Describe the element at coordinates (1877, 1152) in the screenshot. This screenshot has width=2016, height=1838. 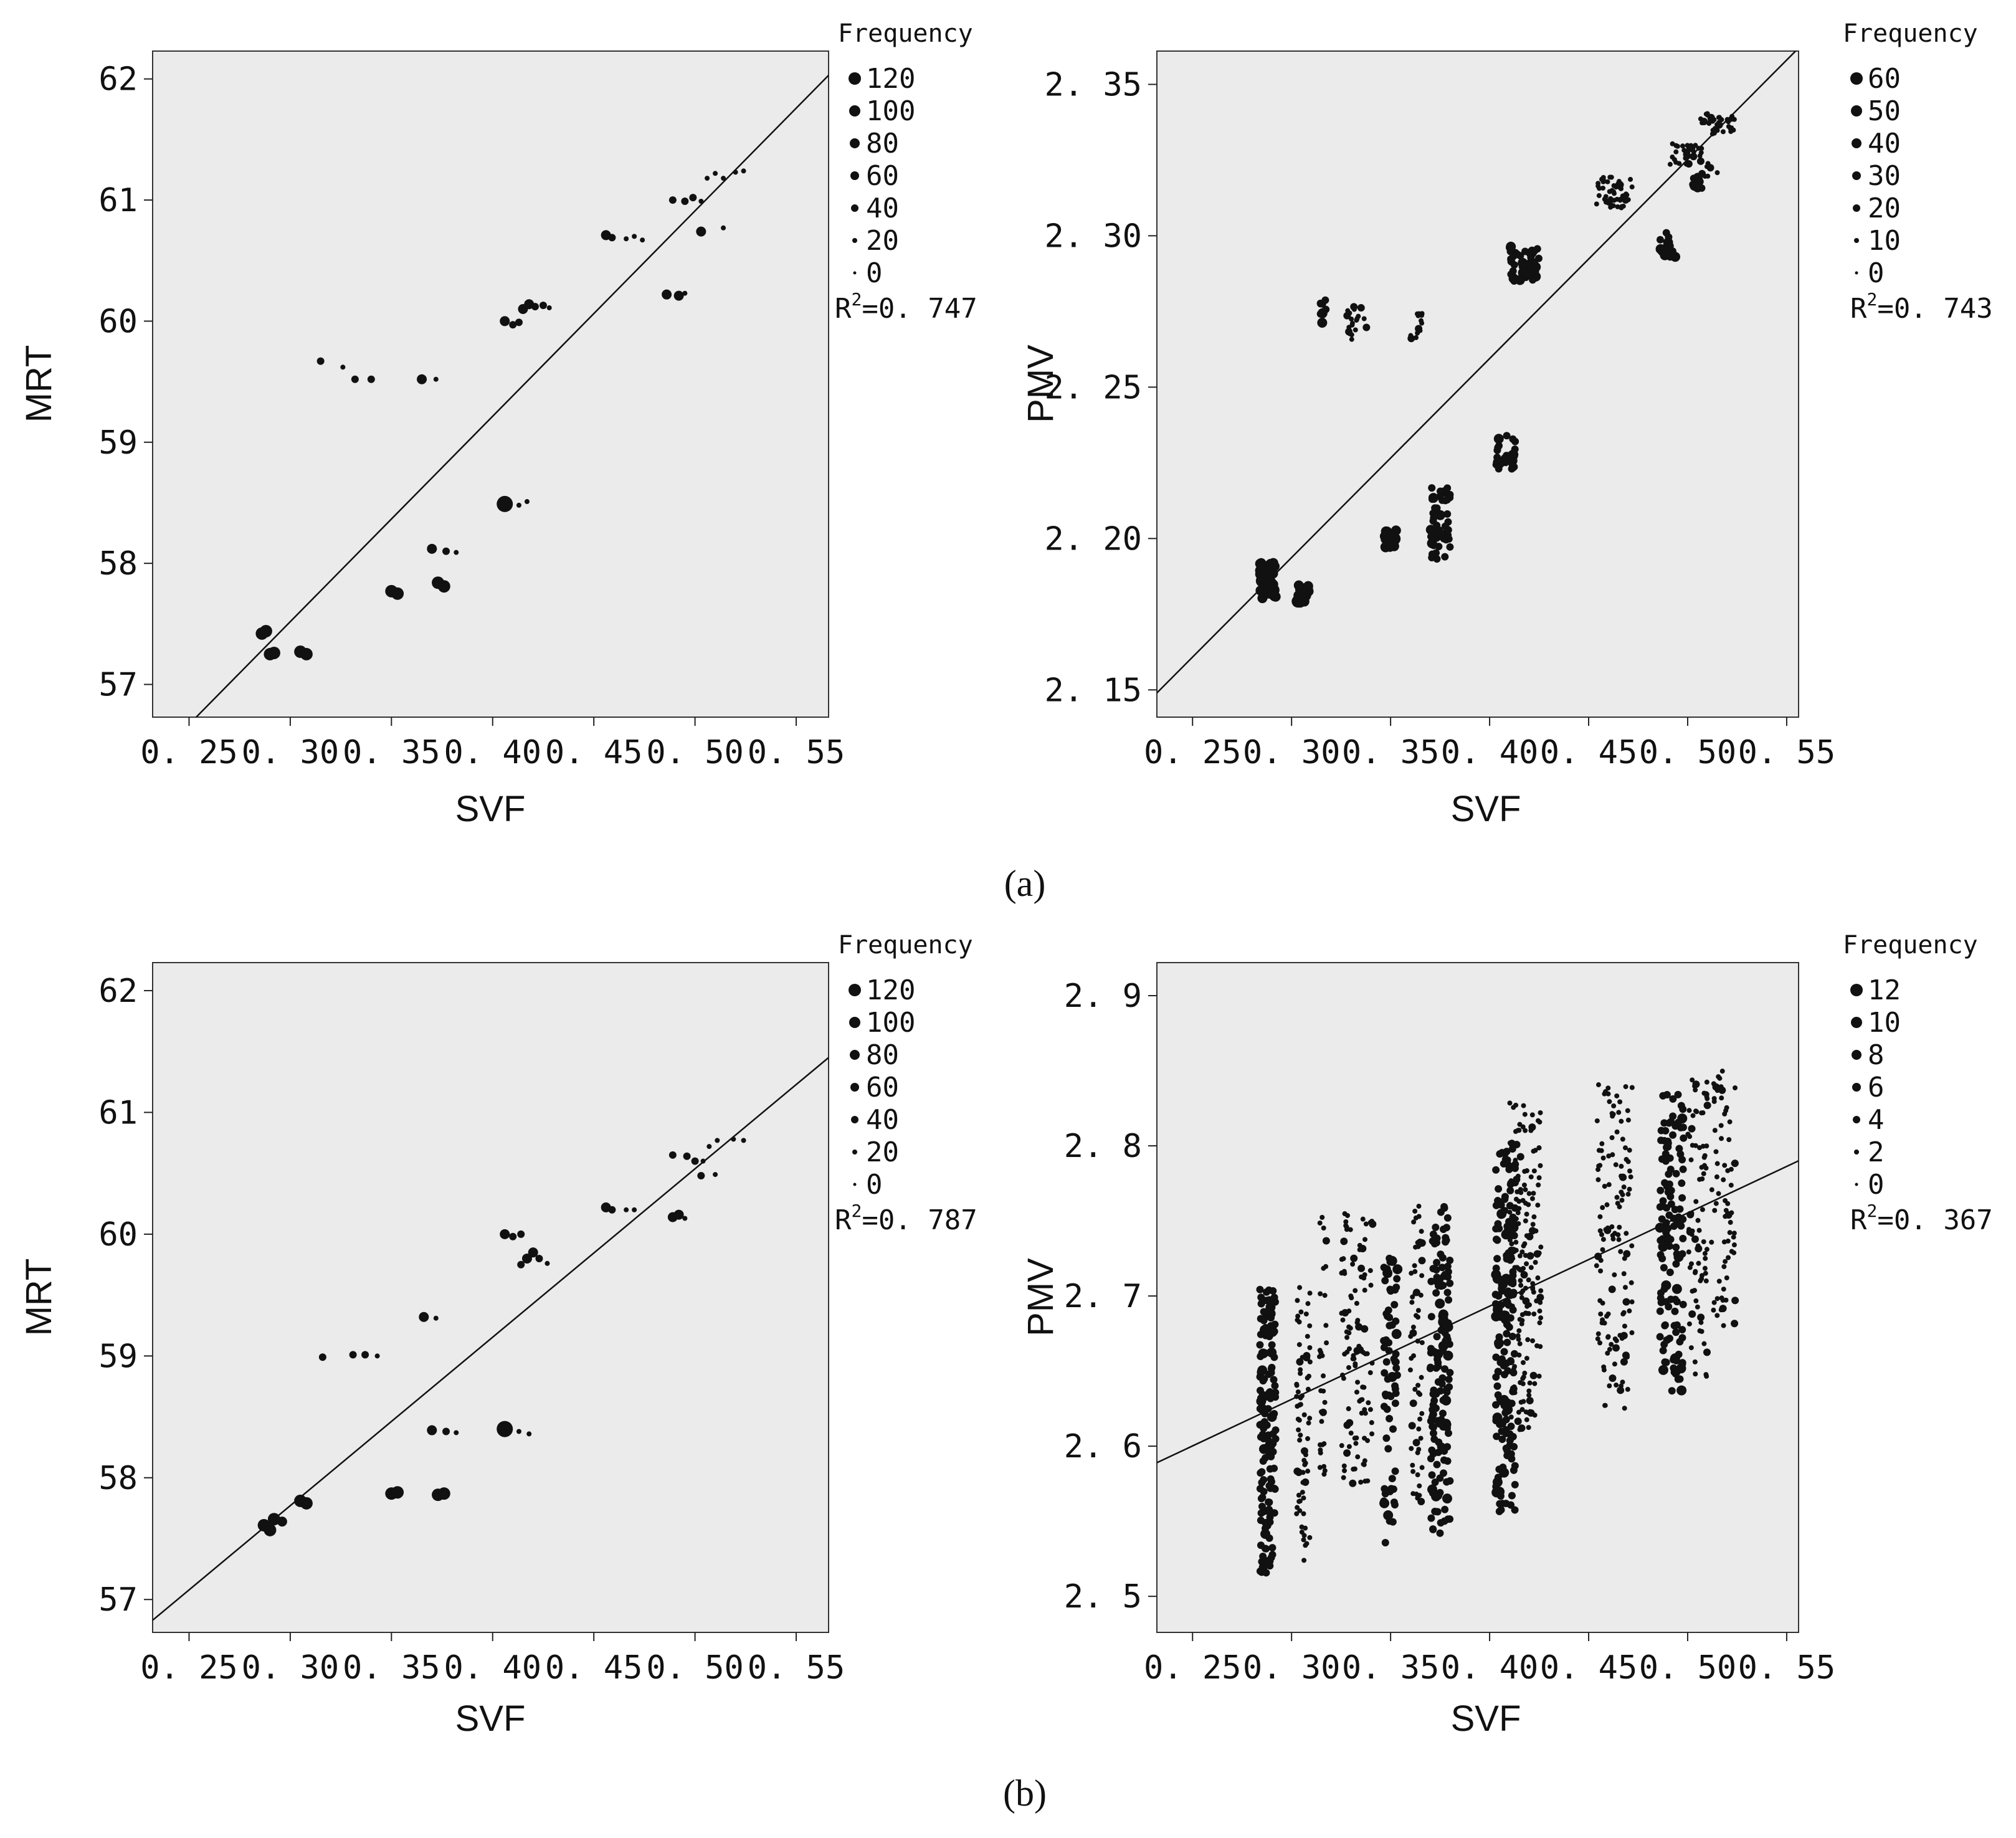
I see `legend-label: 2` at that location.